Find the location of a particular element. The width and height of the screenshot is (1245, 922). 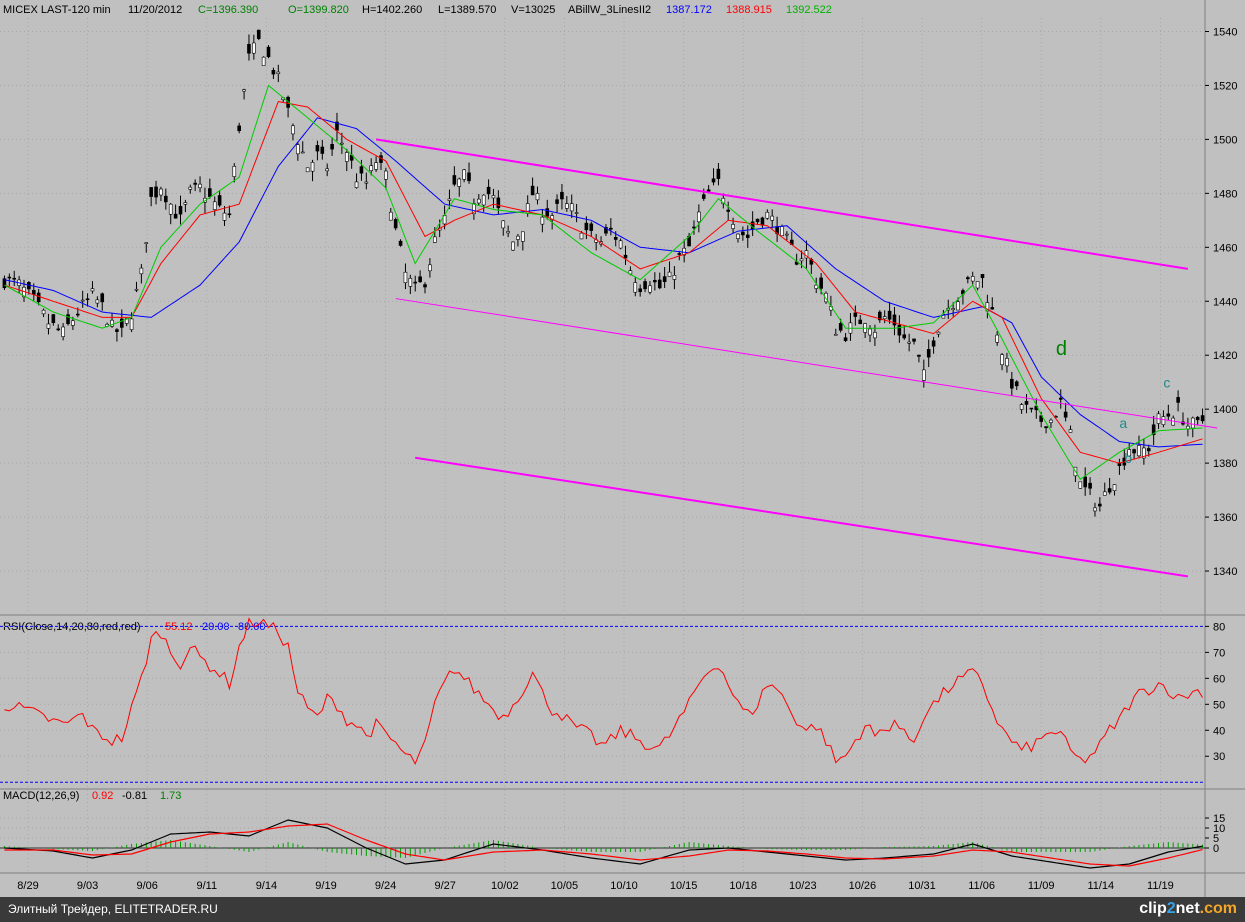

rsi-value: 55.12 is located at coordinates (179, 627).